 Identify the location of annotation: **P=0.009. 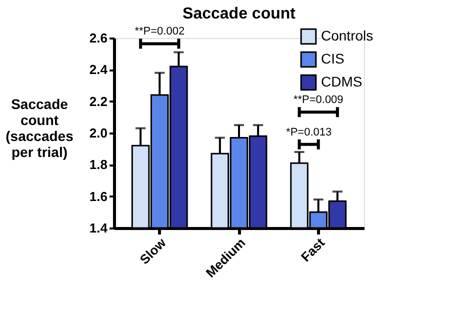
(318, 100).